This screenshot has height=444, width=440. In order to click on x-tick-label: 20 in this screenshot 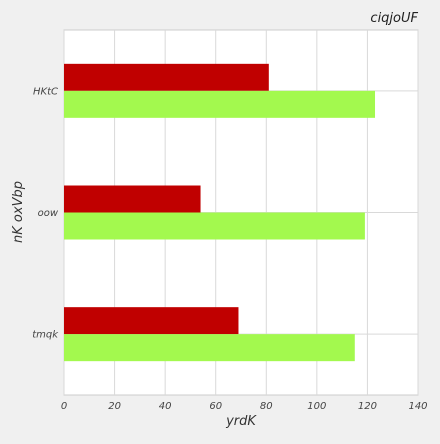, I will do `click(114, 406)`.